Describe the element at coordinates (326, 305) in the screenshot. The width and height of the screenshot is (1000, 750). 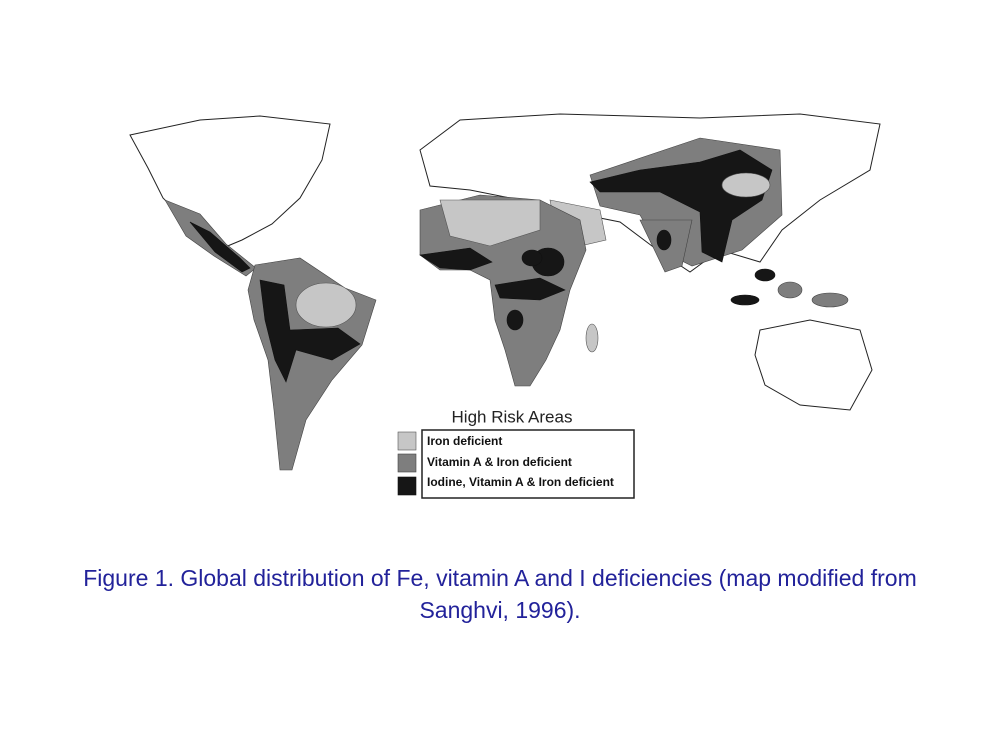
I see `brazil-region` at that location.